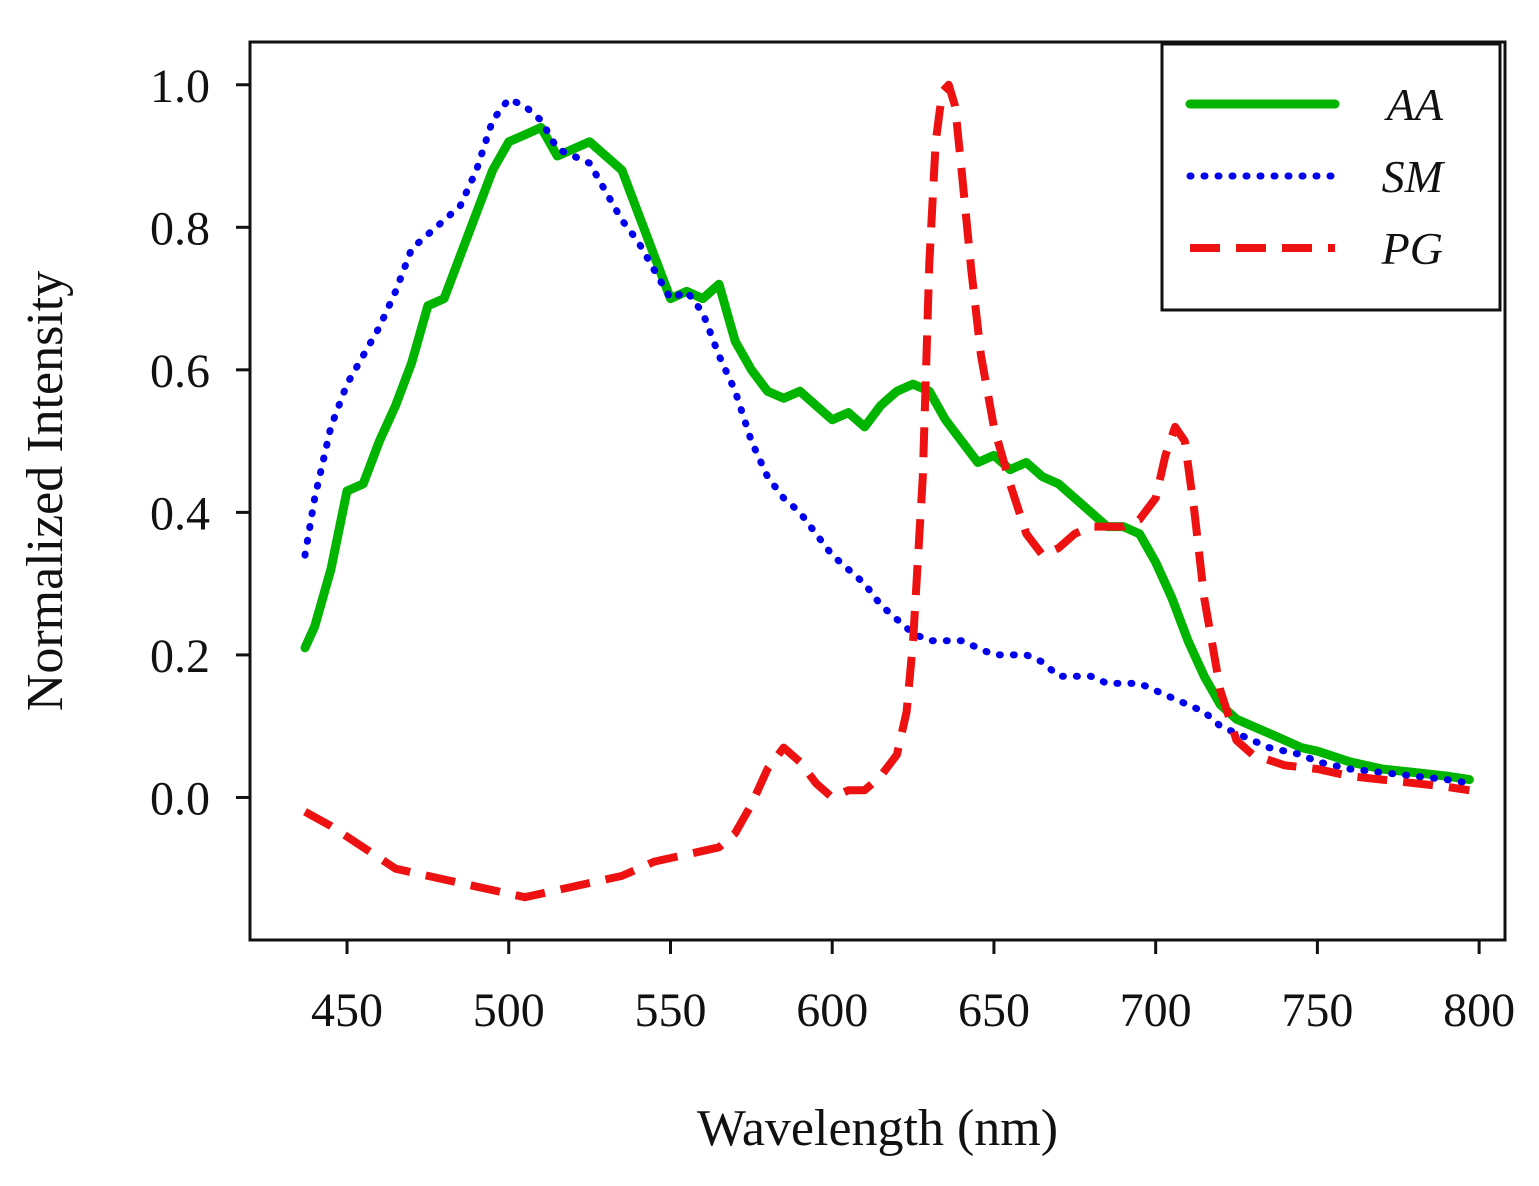 The height and width of the screenshot is (1186, 1539). Describe the element at coordinates (1414, 104) in the screenshot. I see `legend-label-aa: AA` at that location.